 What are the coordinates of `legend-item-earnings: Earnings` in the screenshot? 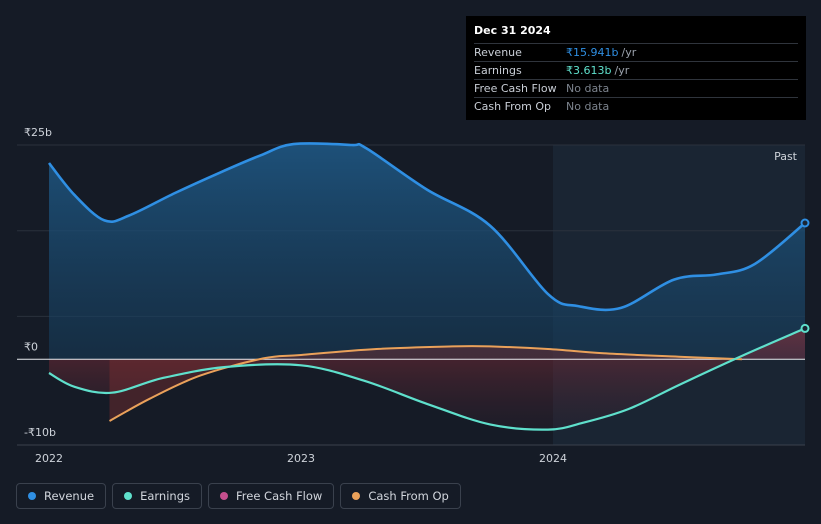 It's located at (157, 496).